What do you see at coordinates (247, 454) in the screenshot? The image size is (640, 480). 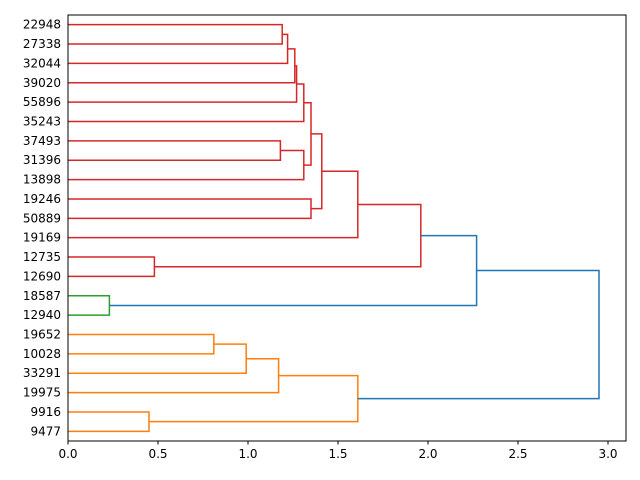 I see `x-tick-label: 1.0` at bounding box center [247, 454].